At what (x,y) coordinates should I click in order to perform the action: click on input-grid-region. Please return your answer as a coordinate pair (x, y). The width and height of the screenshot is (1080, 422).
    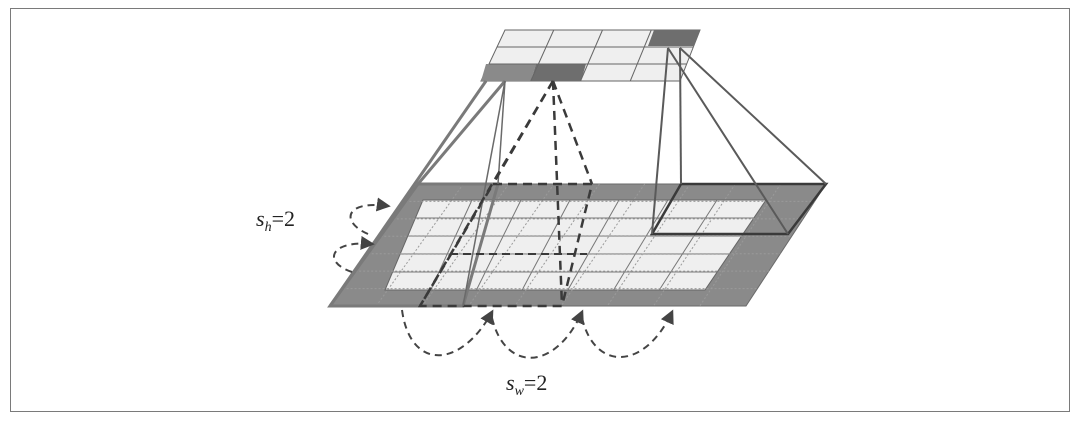
    Looking at the image, I should click on (575, 245).